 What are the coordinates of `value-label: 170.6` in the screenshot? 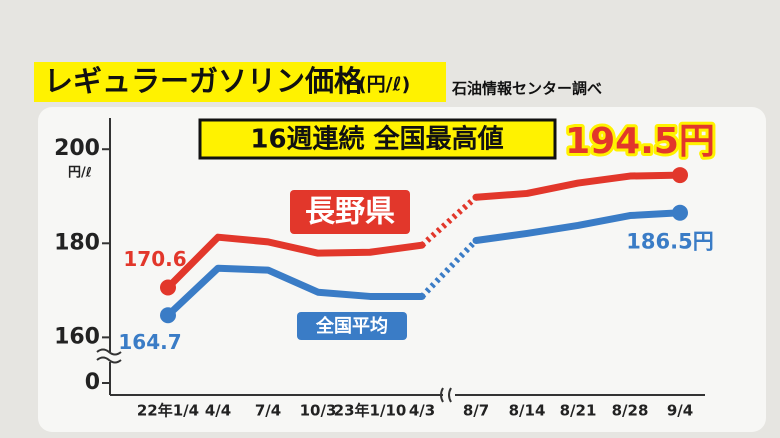 It's located at (154, 259).